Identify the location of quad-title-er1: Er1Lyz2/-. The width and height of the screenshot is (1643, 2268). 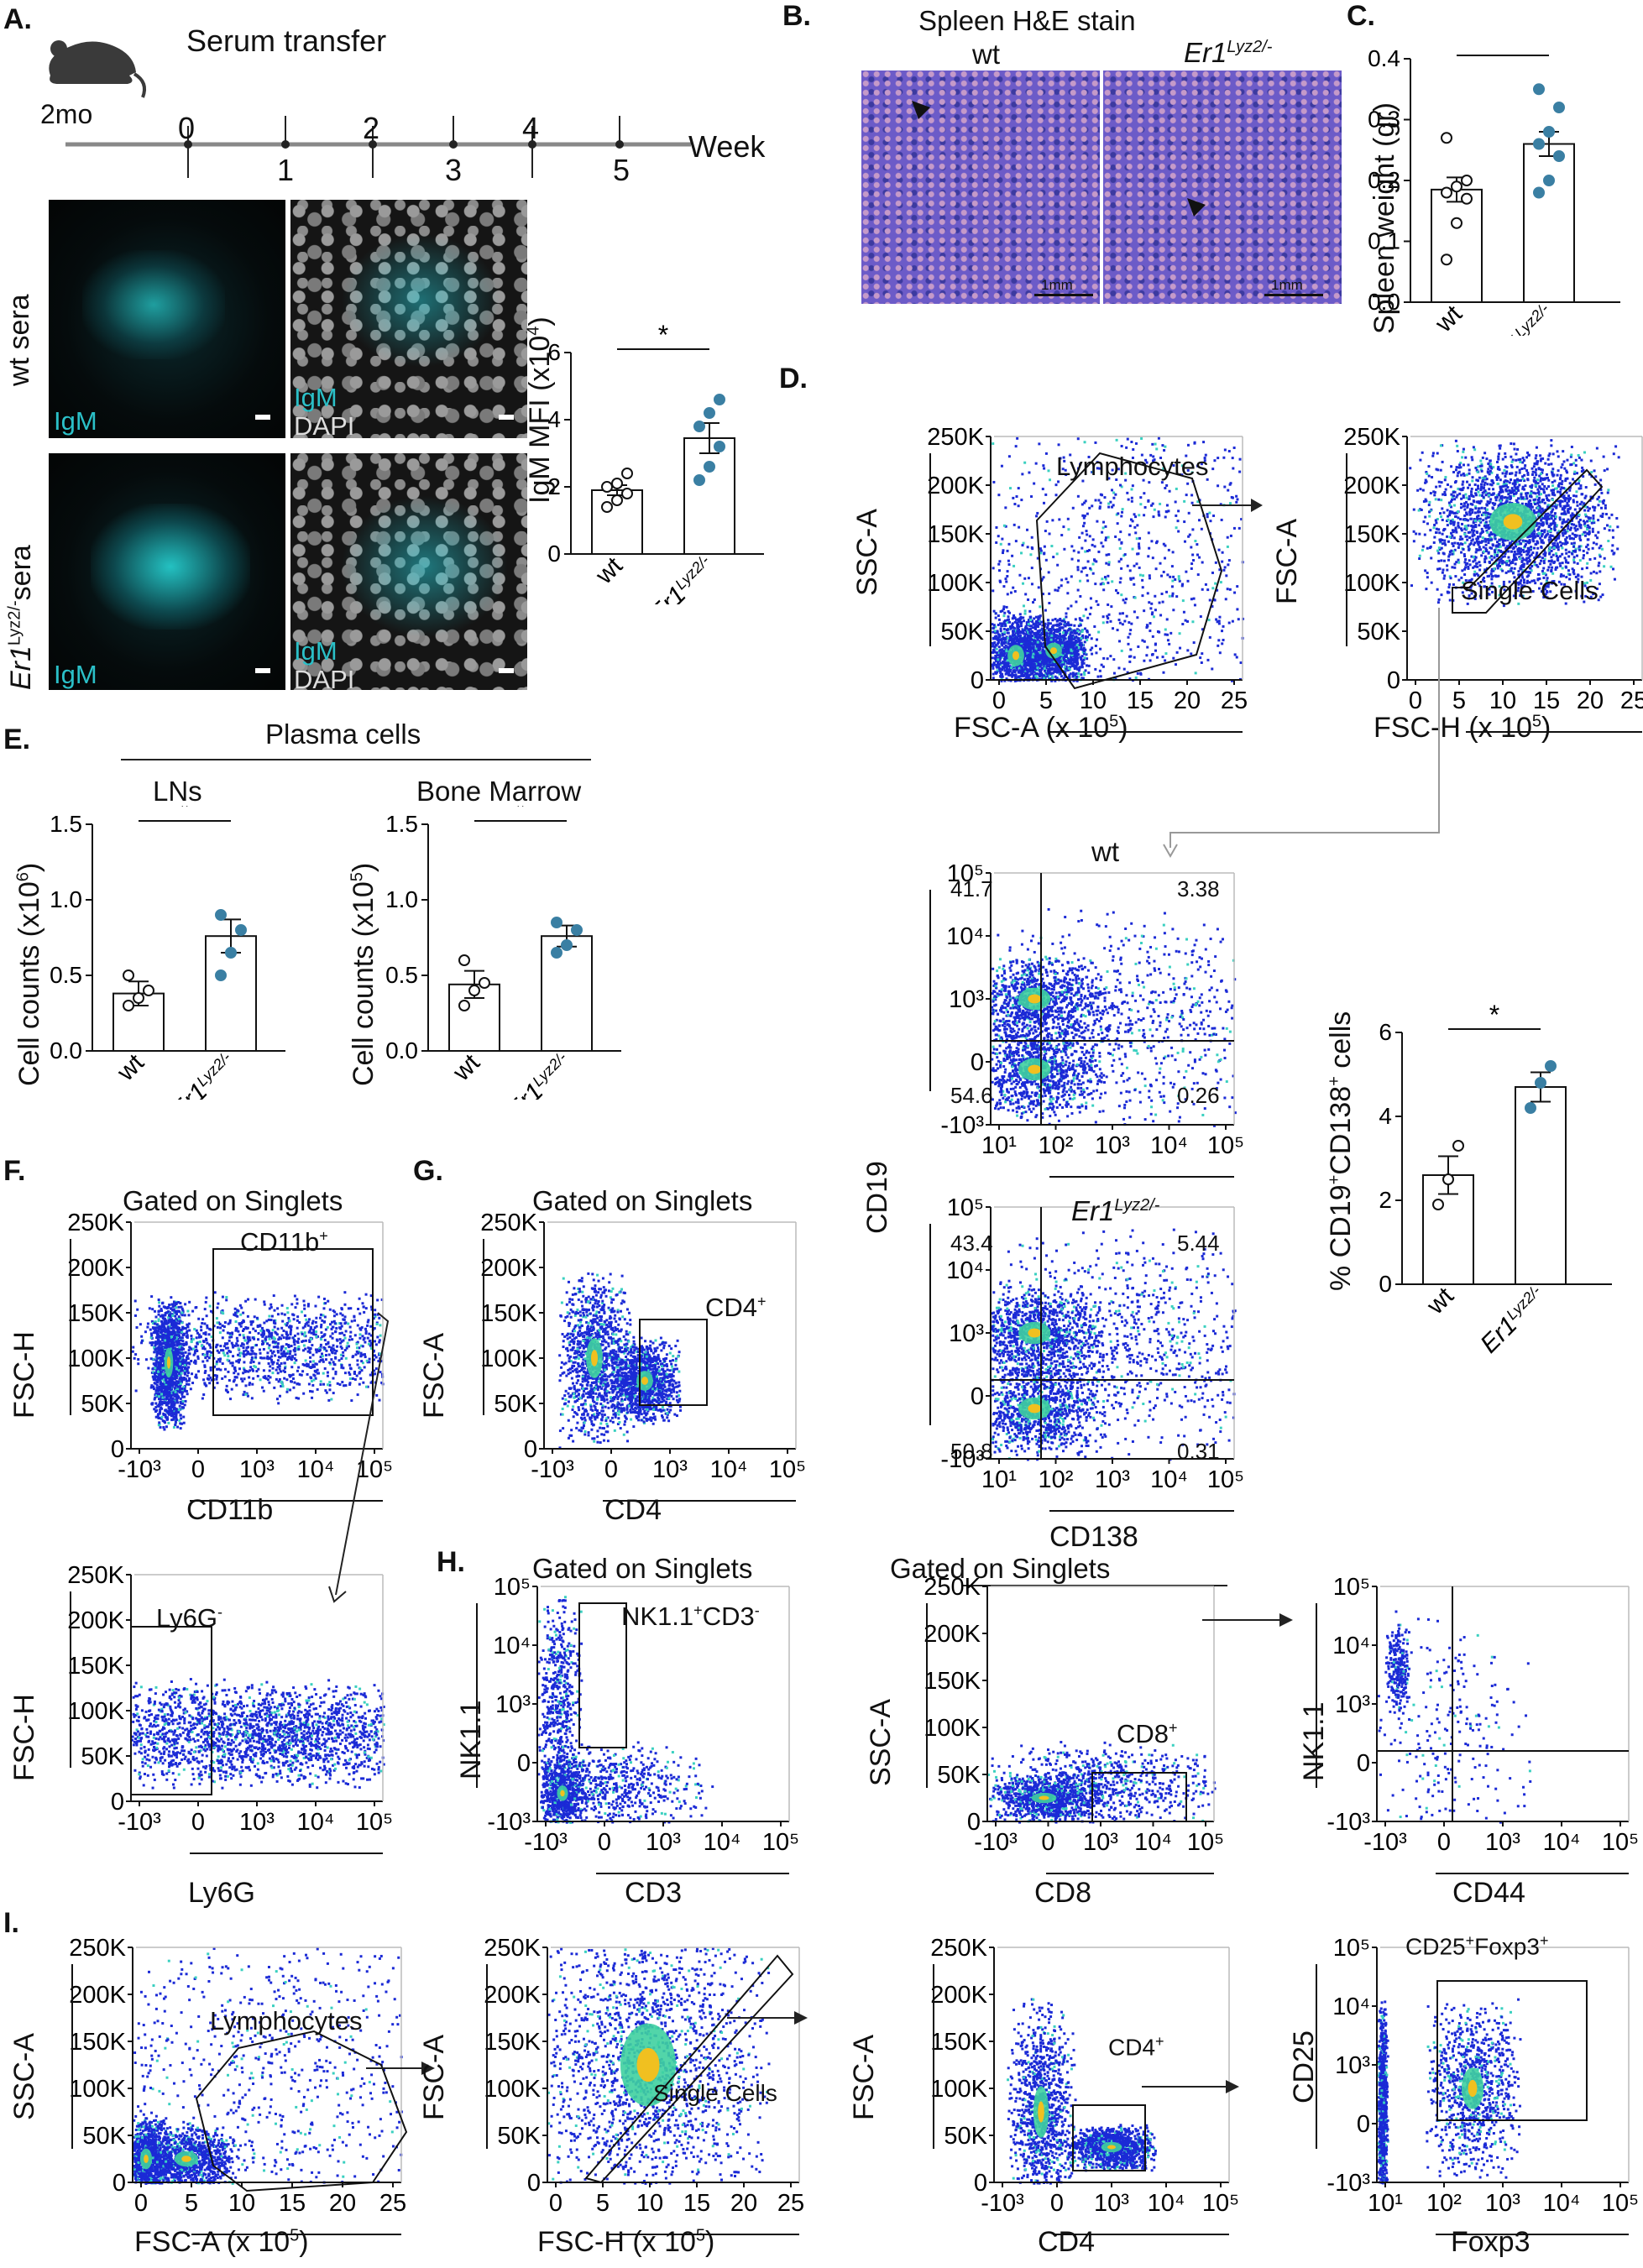
(1115, 1211).